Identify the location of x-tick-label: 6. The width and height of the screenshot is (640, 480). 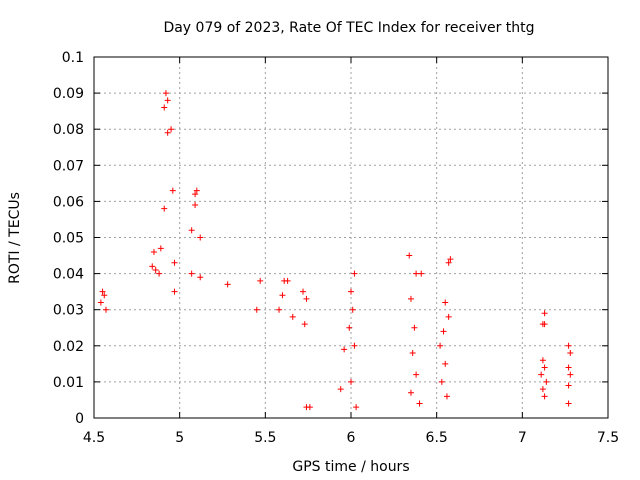
(351, 438).